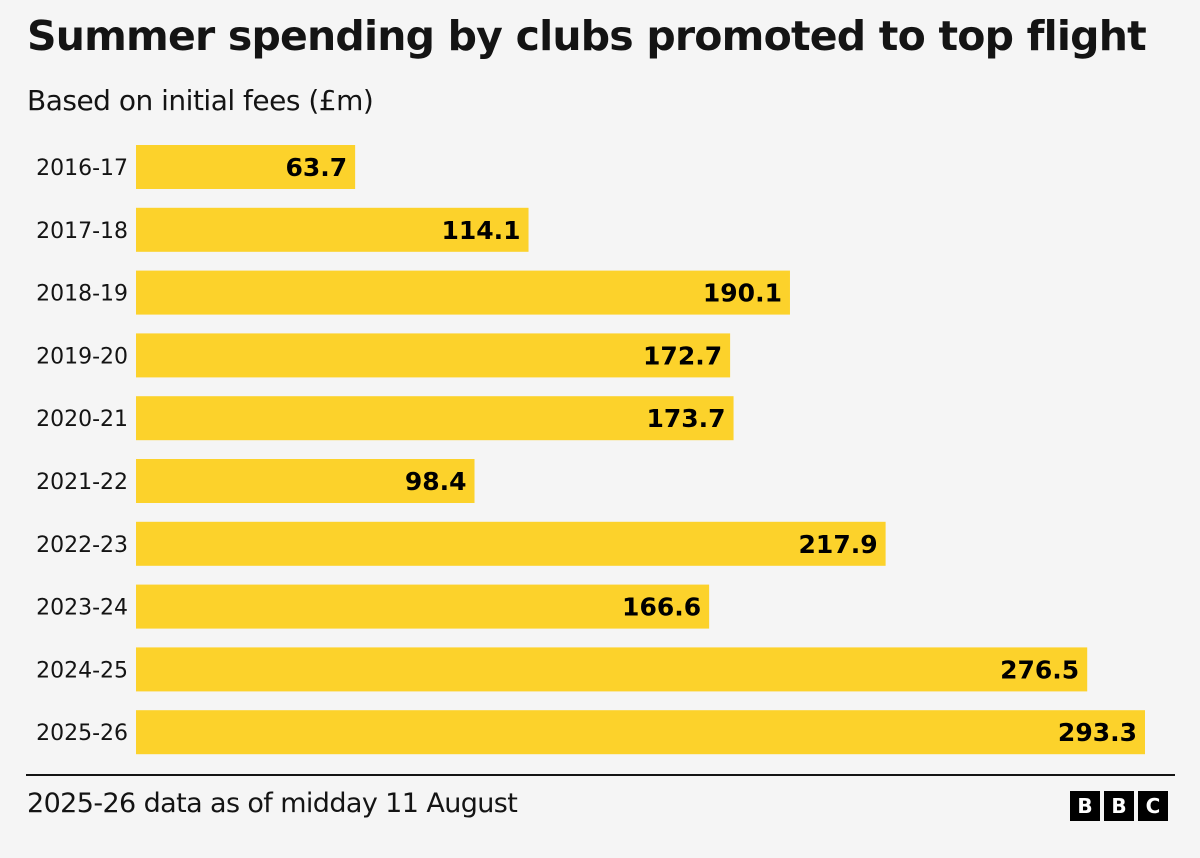  I want to click on data-label: 114.1, so click(480, 230).